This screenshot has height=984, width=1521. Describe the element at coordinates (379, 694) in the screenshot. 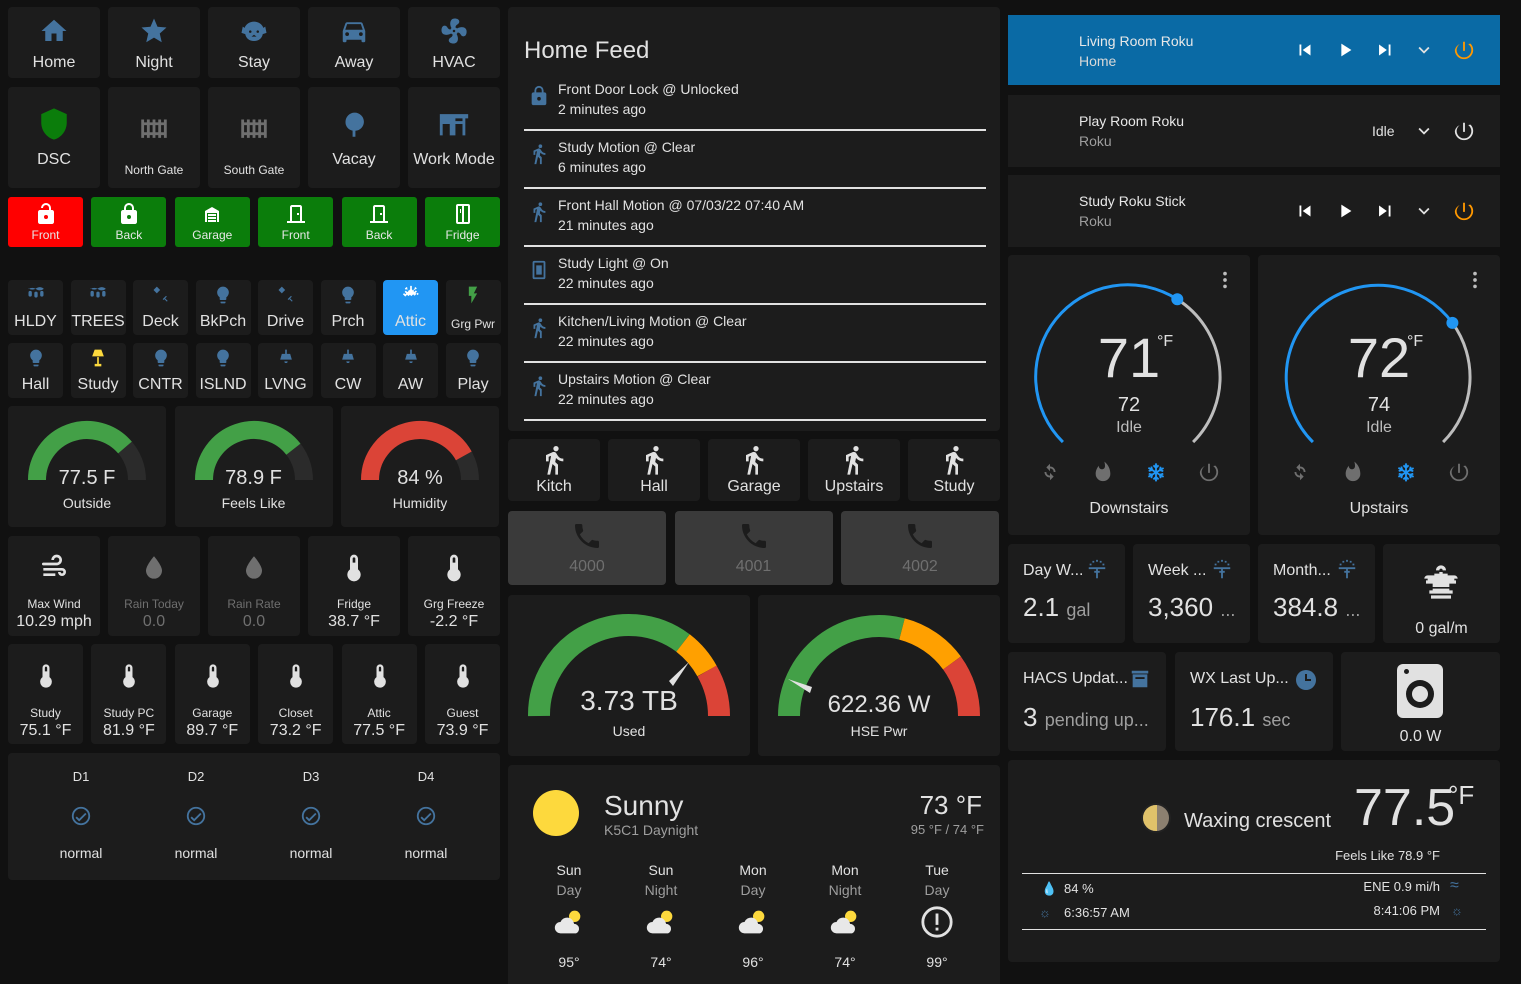

I see `temp-tile-attic: Attic 77.5 °F` at that location.